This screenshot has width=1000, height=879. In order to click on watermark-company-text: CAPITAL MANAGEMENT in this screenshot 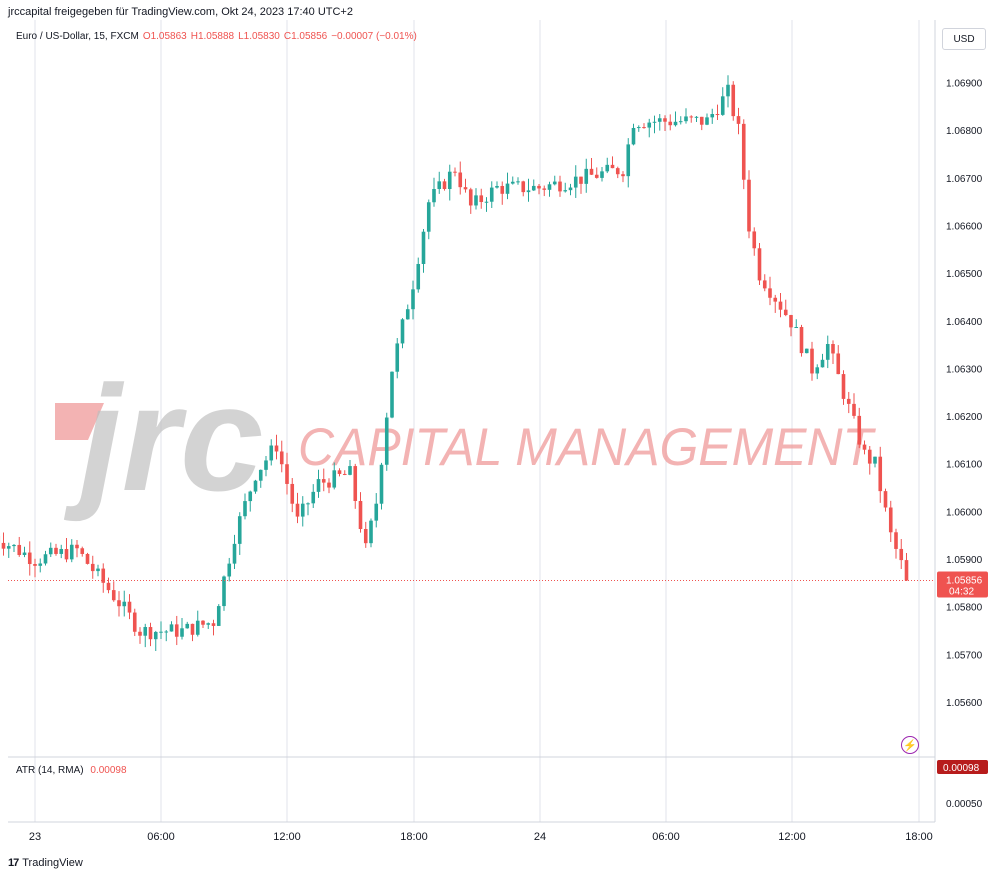, I will do `click(587, 447)`.